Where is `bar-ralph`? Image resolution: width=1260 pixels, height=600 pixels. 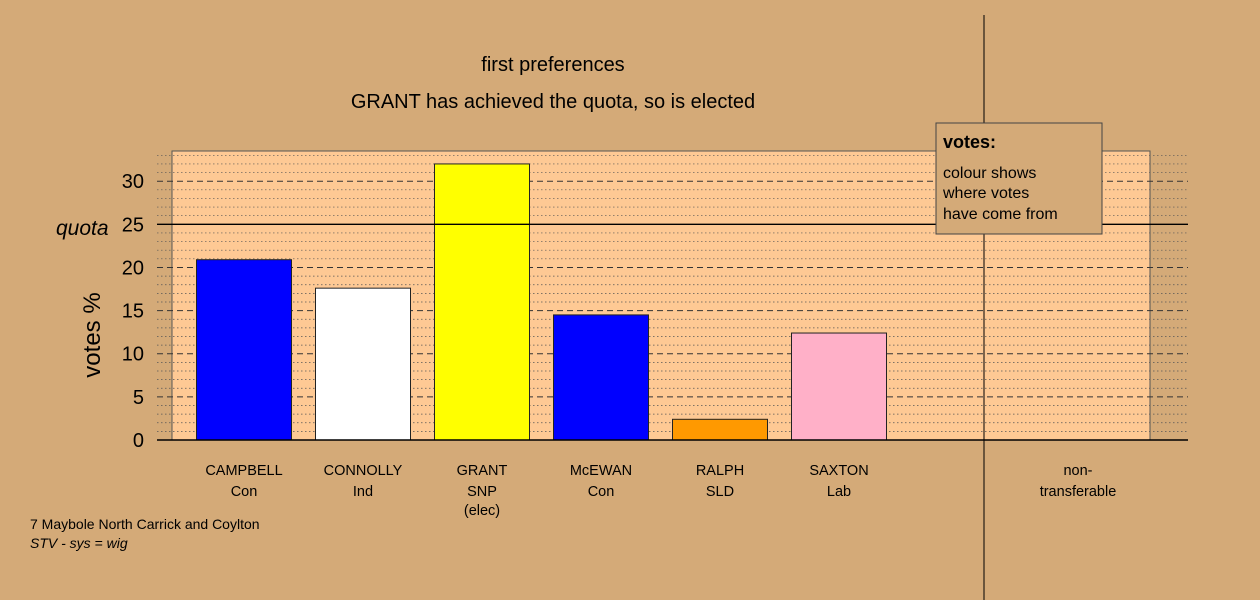
bar-ralph is located at coordinates (720, 429).